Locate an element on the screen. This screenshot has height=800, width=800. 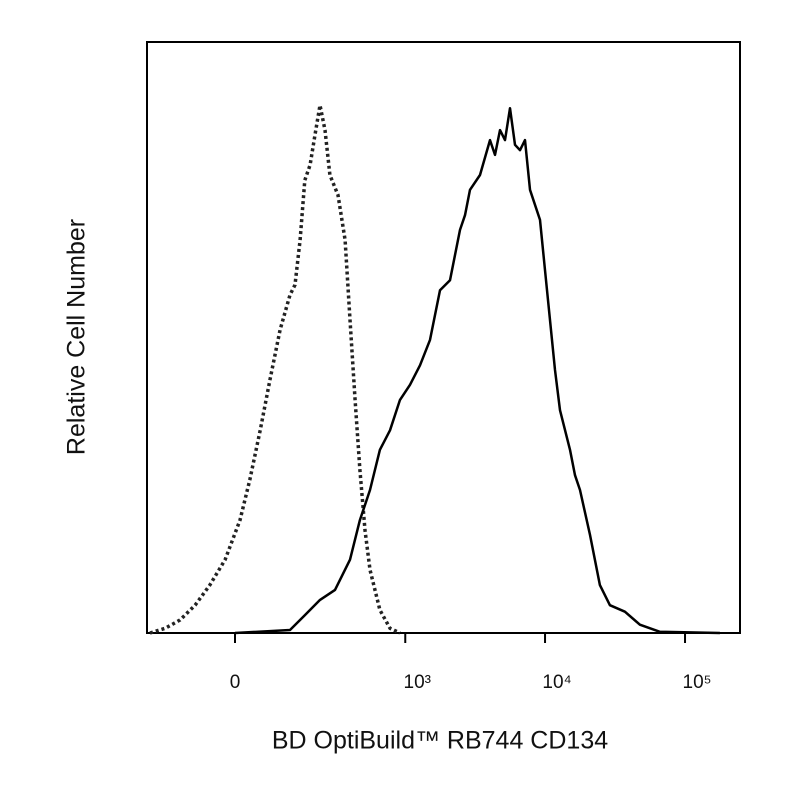
x-axis-label: BD OptiBuild™ RB744 CD134 is located at coordinates (440, 741).